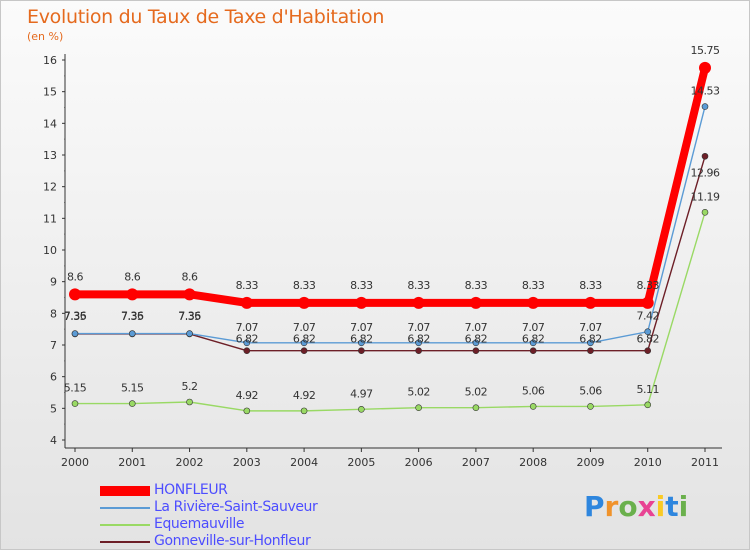 Image resolution: width=750 pixels, height=552 pixels. I want to click on data-label-equemauville: 5.11, so click(647, 389).